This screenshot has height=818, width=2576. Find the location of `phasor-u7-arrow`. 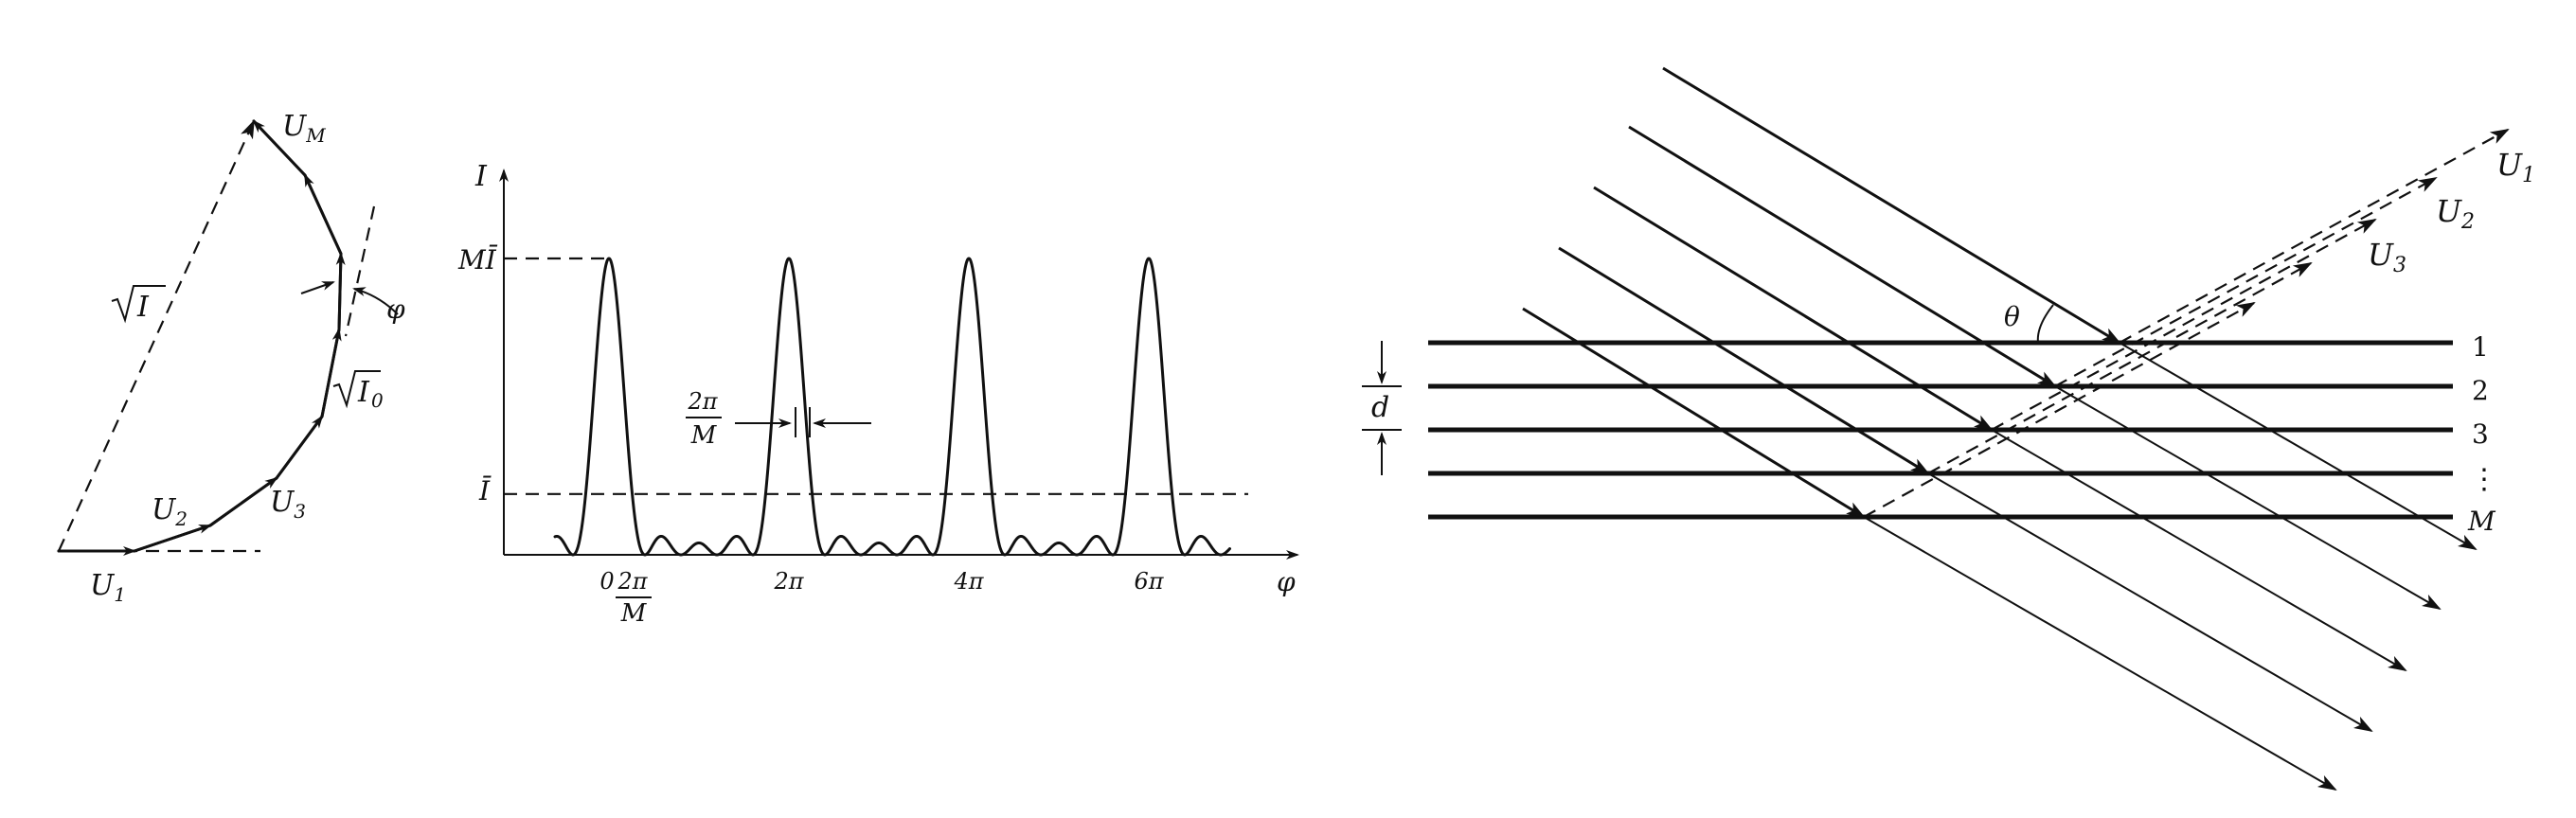

phasor-u7-arrow is located at coordinates (323, 214).